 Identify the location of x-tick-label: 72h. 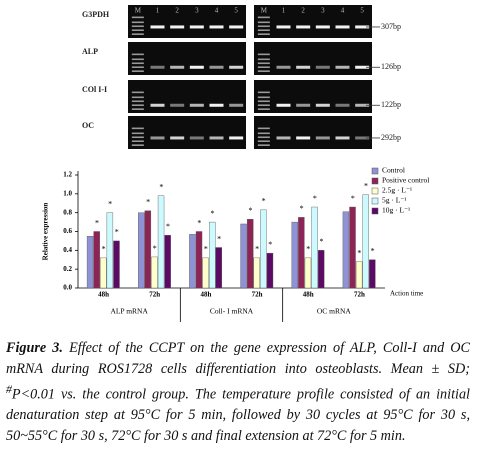
(154, 295).